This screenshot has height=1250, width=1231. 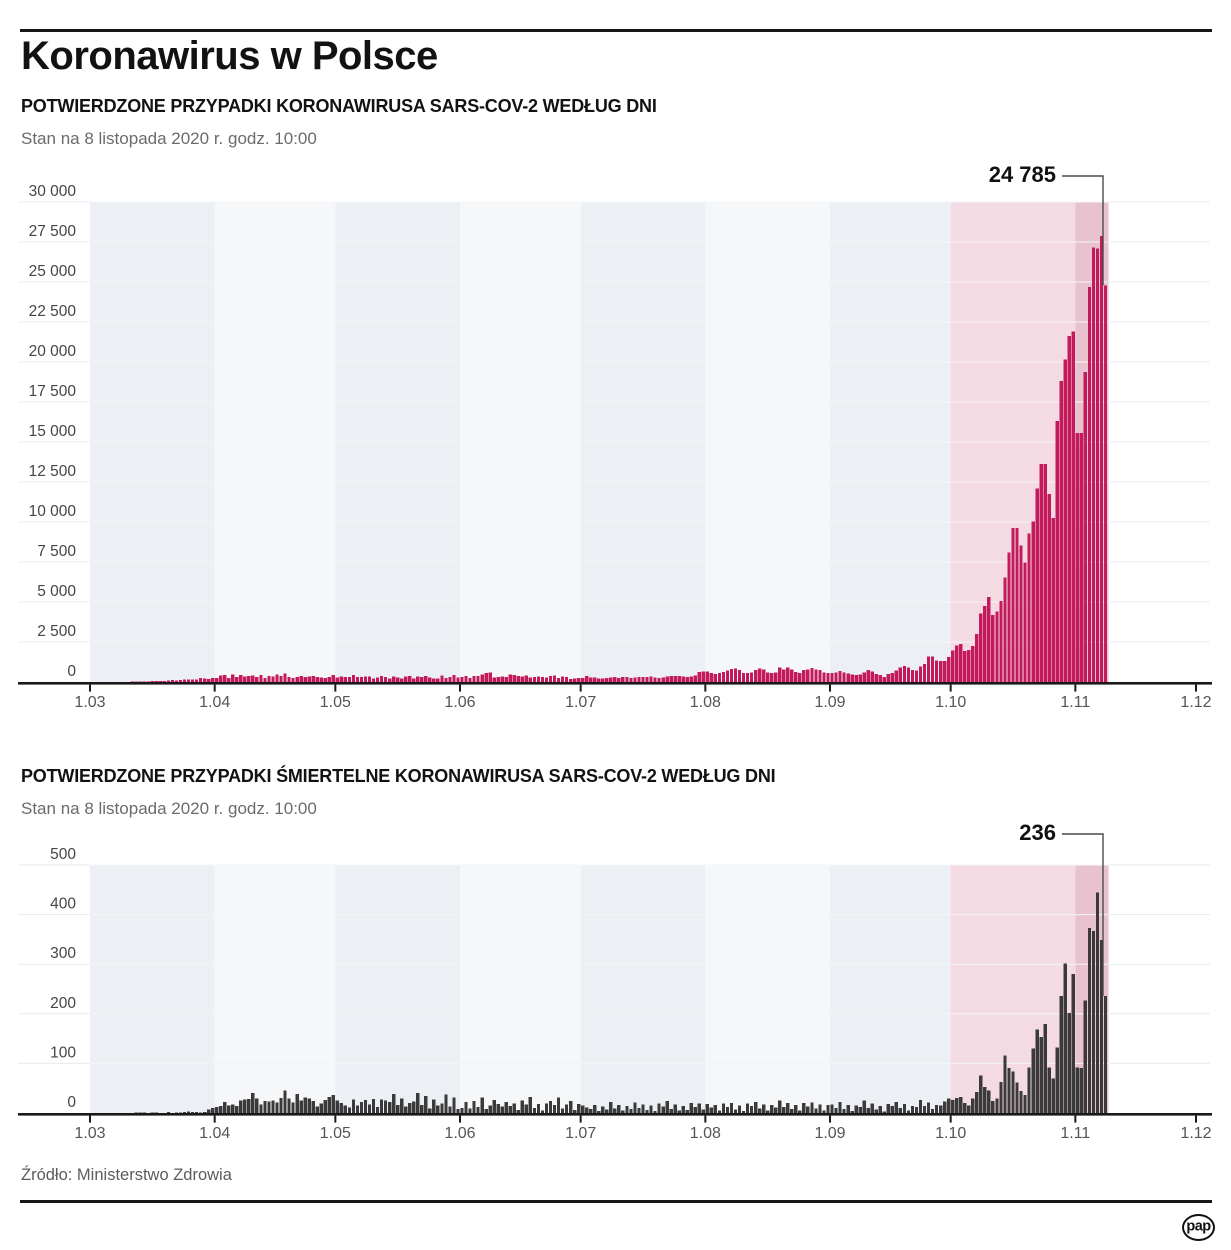 I want to click on pap-logo-text: pap, so click(x=1198, y=1226).